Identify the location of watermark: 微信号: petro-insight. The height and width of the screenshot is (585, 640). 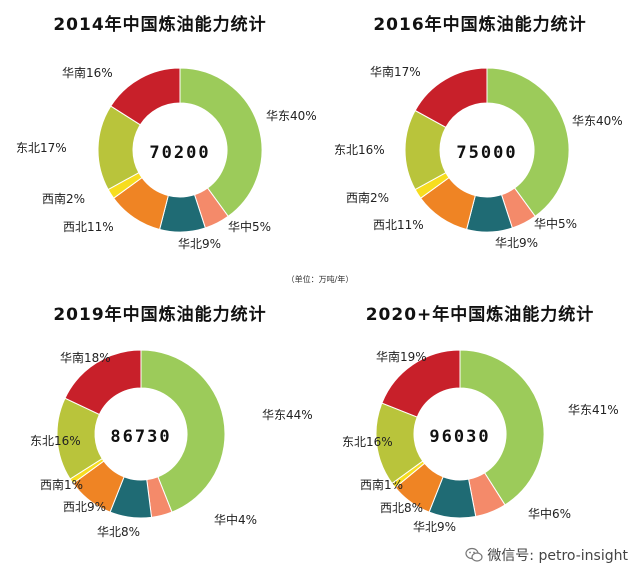
(546, 555).